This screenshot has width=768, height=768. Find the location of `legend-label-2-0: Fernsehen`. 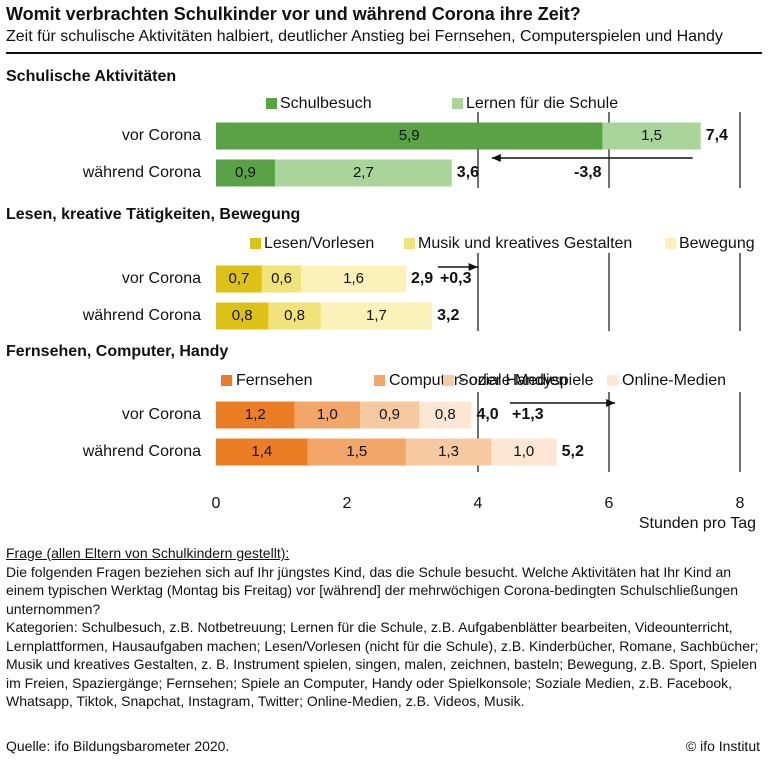

legend-label-2-0: Fernsehen is located at coordinates (274, 380).